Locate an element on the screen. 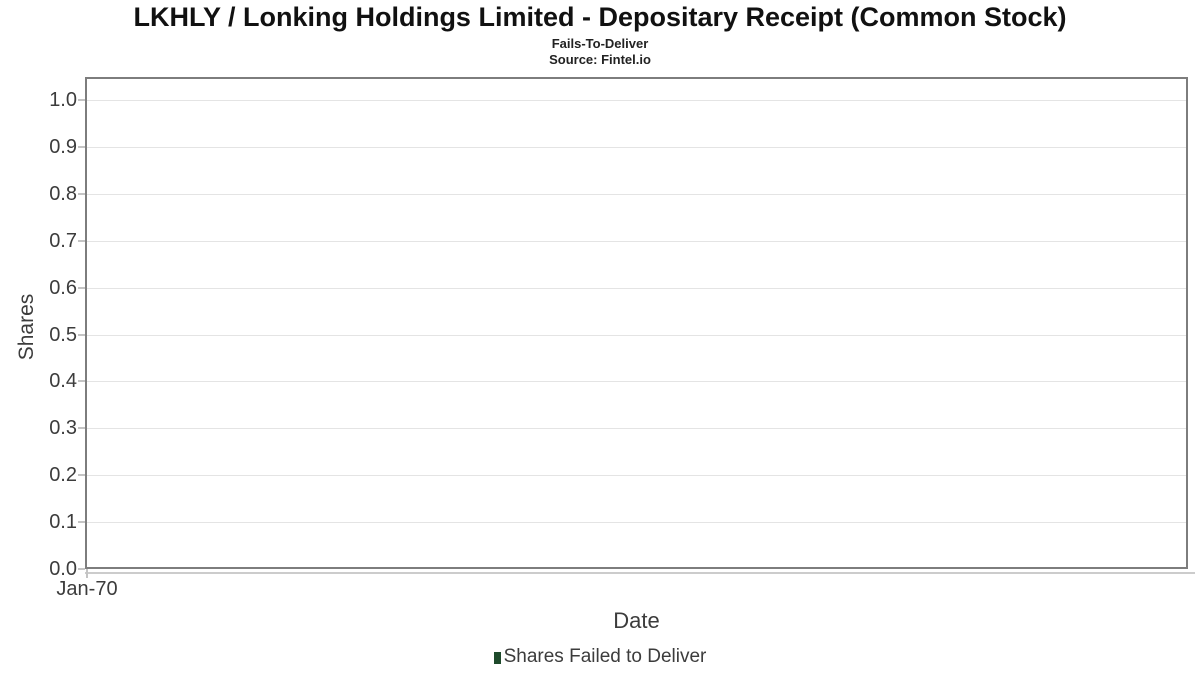 This screenshot has height=675, width=1200. x-tick-label: Jan-70 is located at coordinates (87, 589).